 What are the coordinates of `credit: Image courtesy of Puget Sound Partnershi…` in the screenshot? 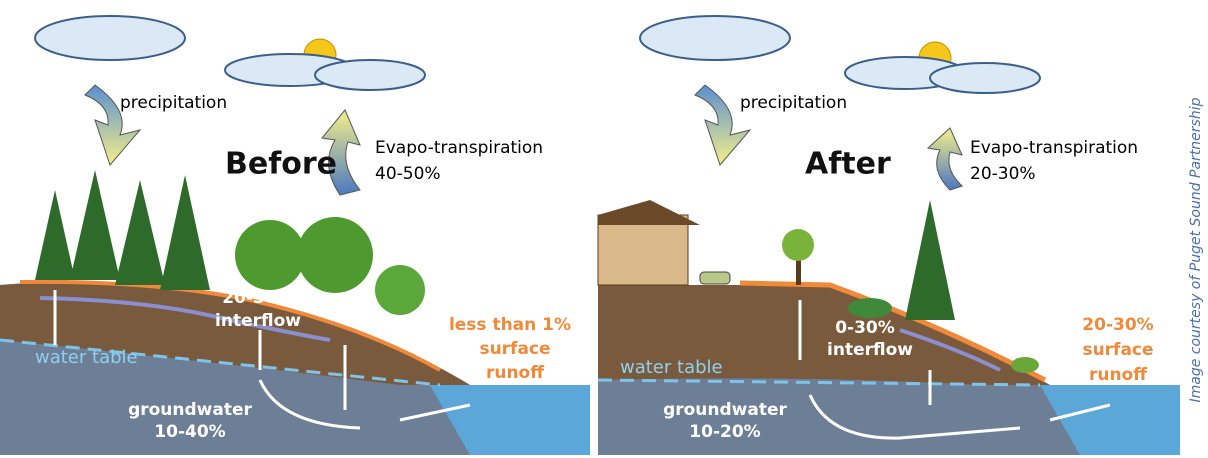 It's located at (1196, 249).